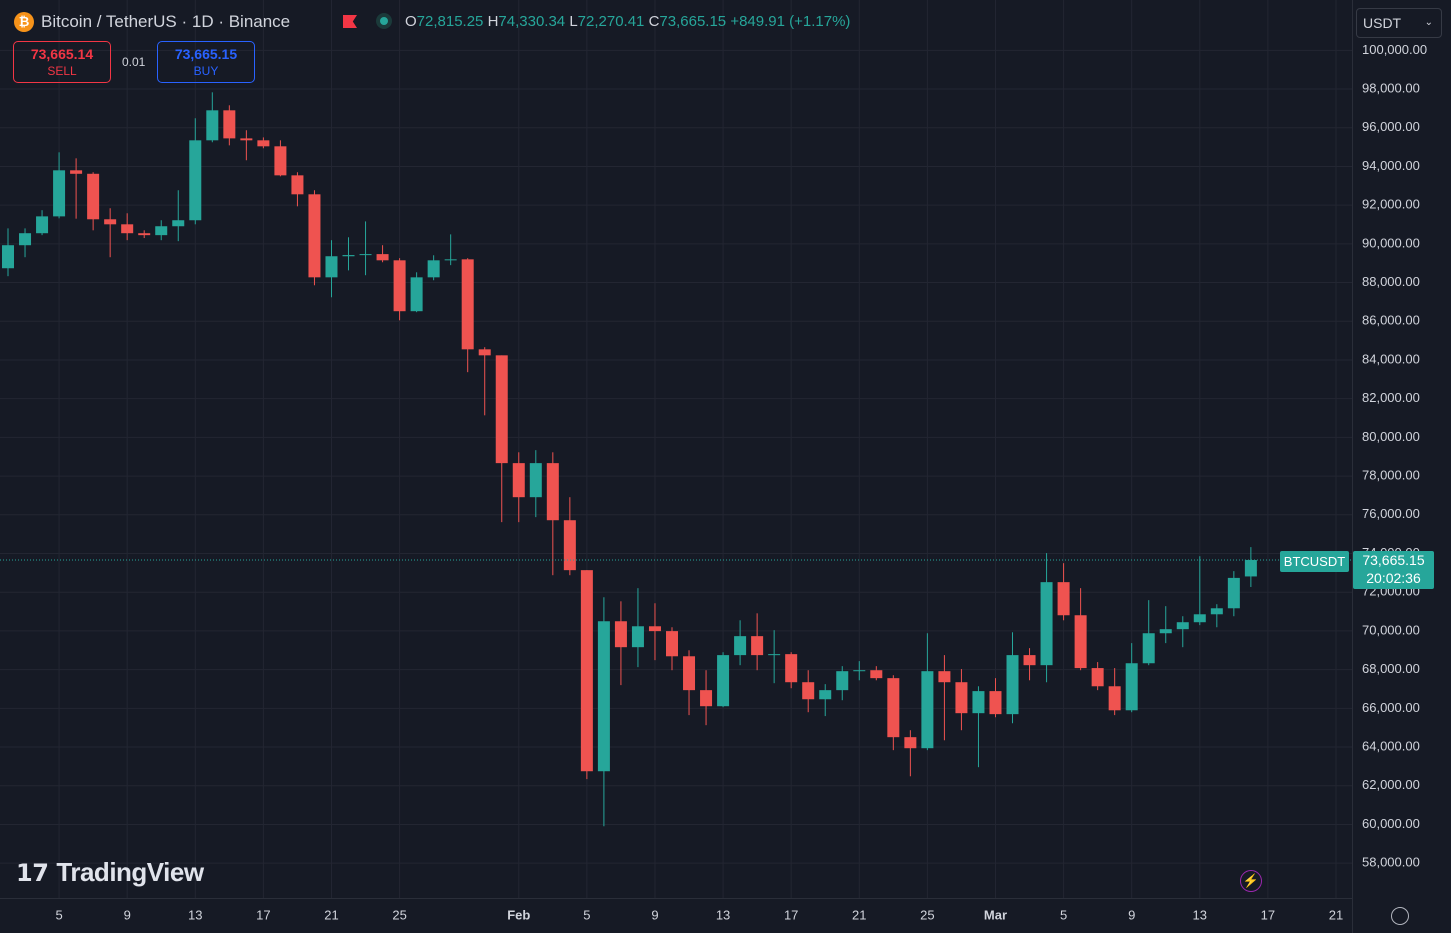 This screenshot has height=933, width=1451. What do you see at coordinates (450, 21) in the screenshot?
I see `ohlc-value: 72,815.25` at bounding box center [450, 21].